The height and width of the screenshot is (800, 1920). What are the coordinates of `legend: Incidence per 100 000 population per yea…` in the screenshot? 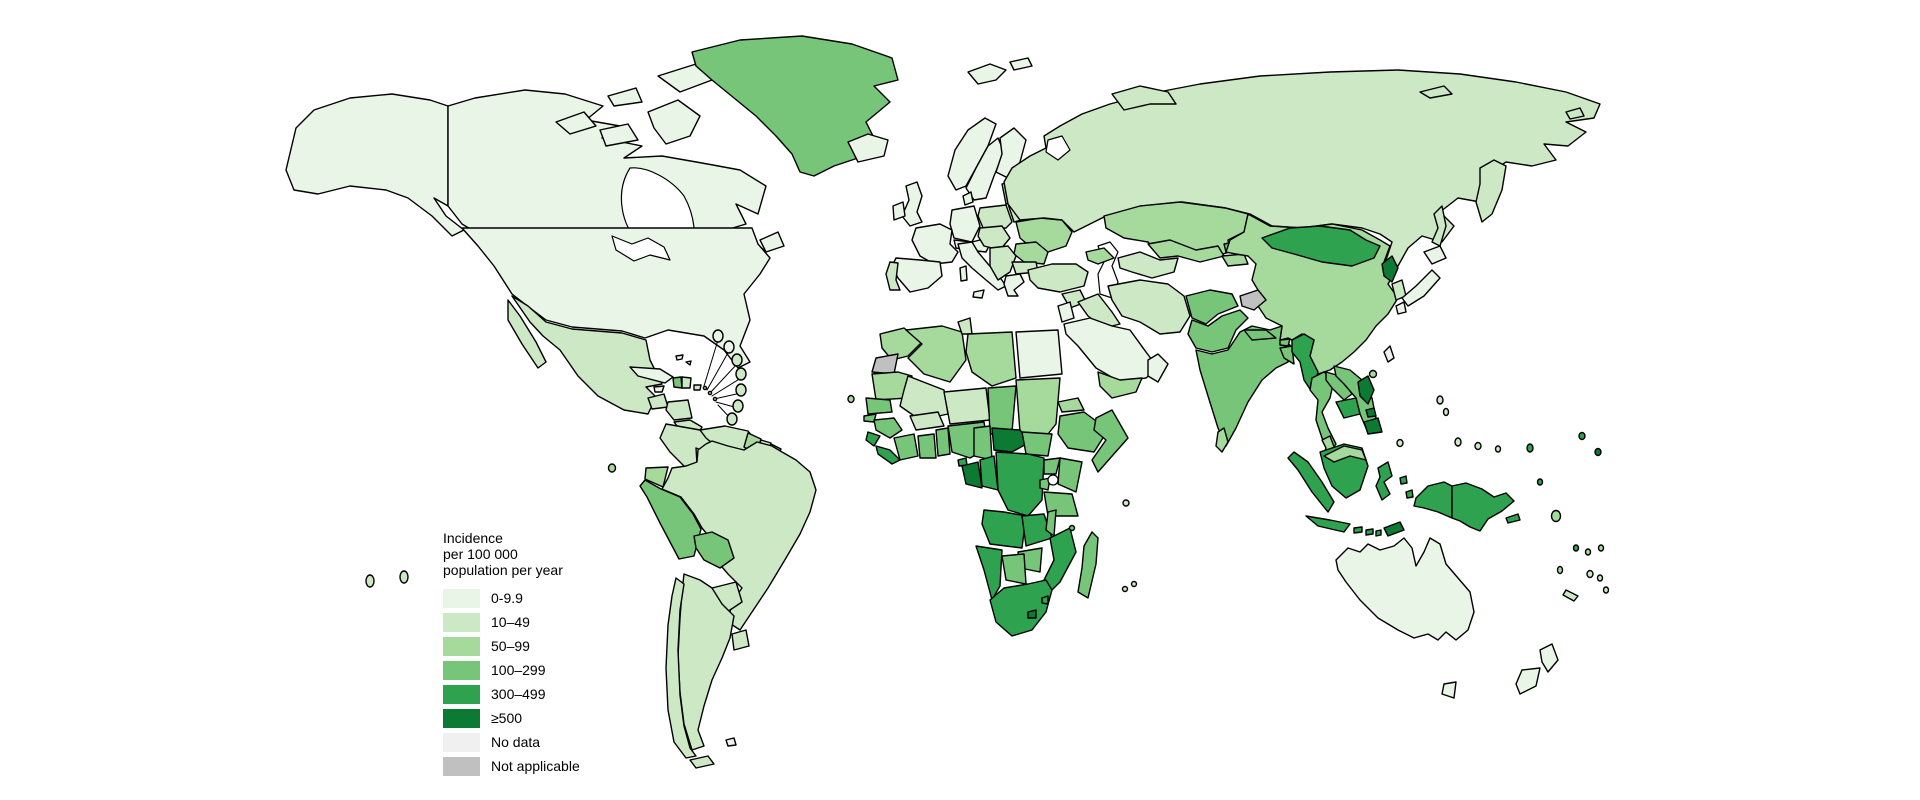 It's located at (511, 654).